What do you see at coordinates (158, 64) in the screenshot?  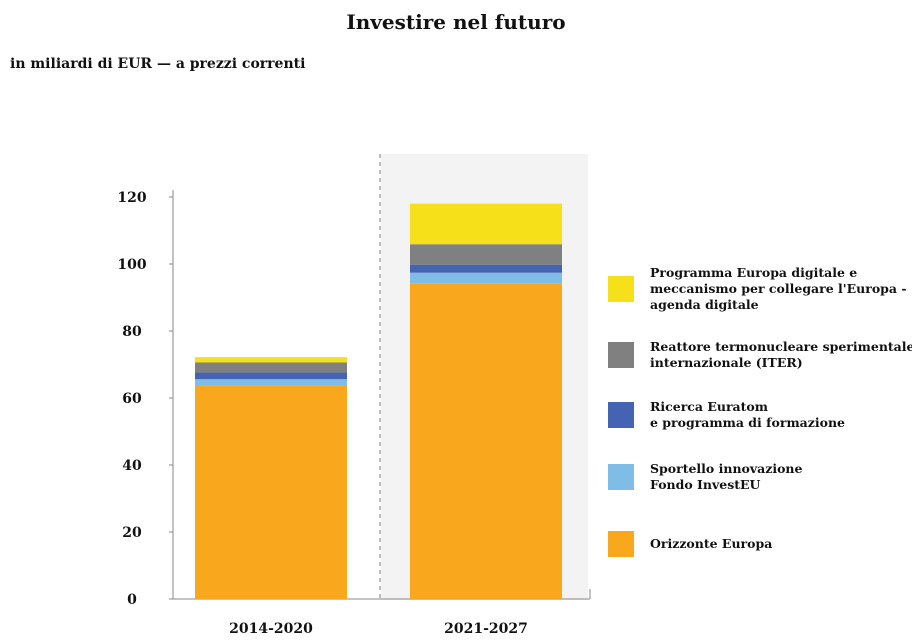 I see `chart-subtitle: in miliardi di EUR — a prezzi correnti` at bounding box center [158, 64].